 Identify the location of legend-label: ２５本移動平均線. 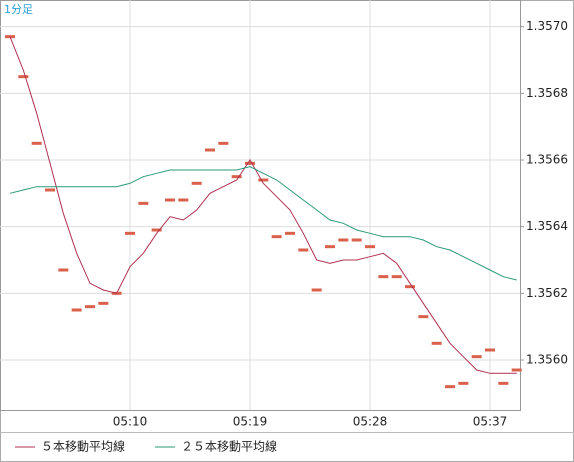
(229, 446).